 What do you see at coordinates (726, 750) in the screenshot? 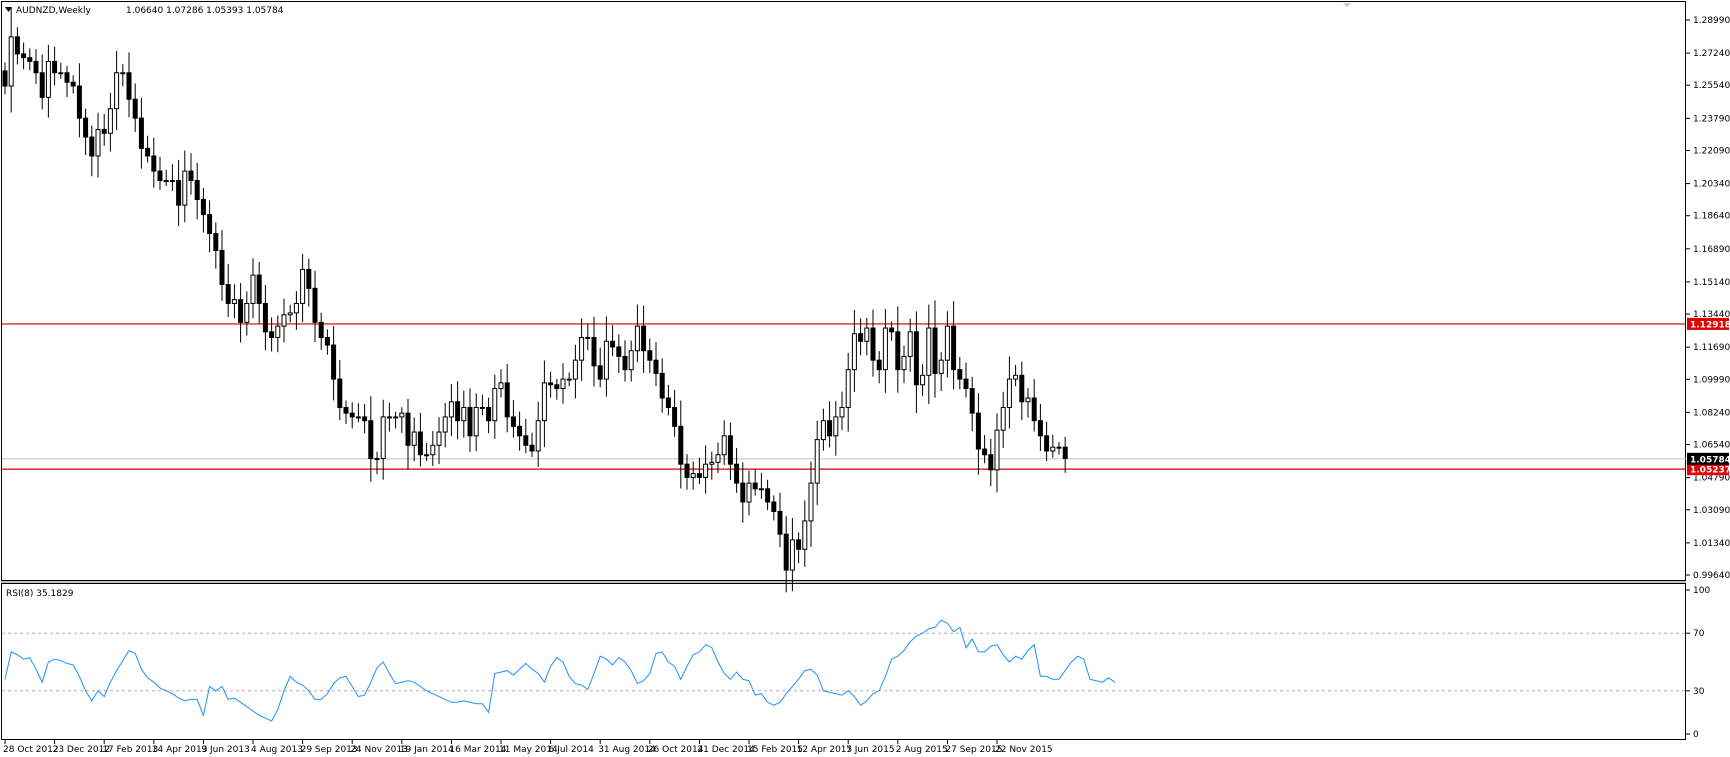
I see `time-tick-label: 21 Dec 2014` at bounding box center [726, 750].